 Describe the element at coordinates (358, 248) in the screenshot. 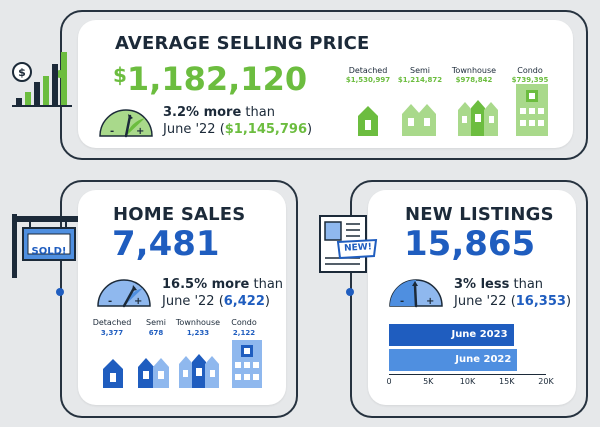

I see `new-badge-text: NEW!` at that location.